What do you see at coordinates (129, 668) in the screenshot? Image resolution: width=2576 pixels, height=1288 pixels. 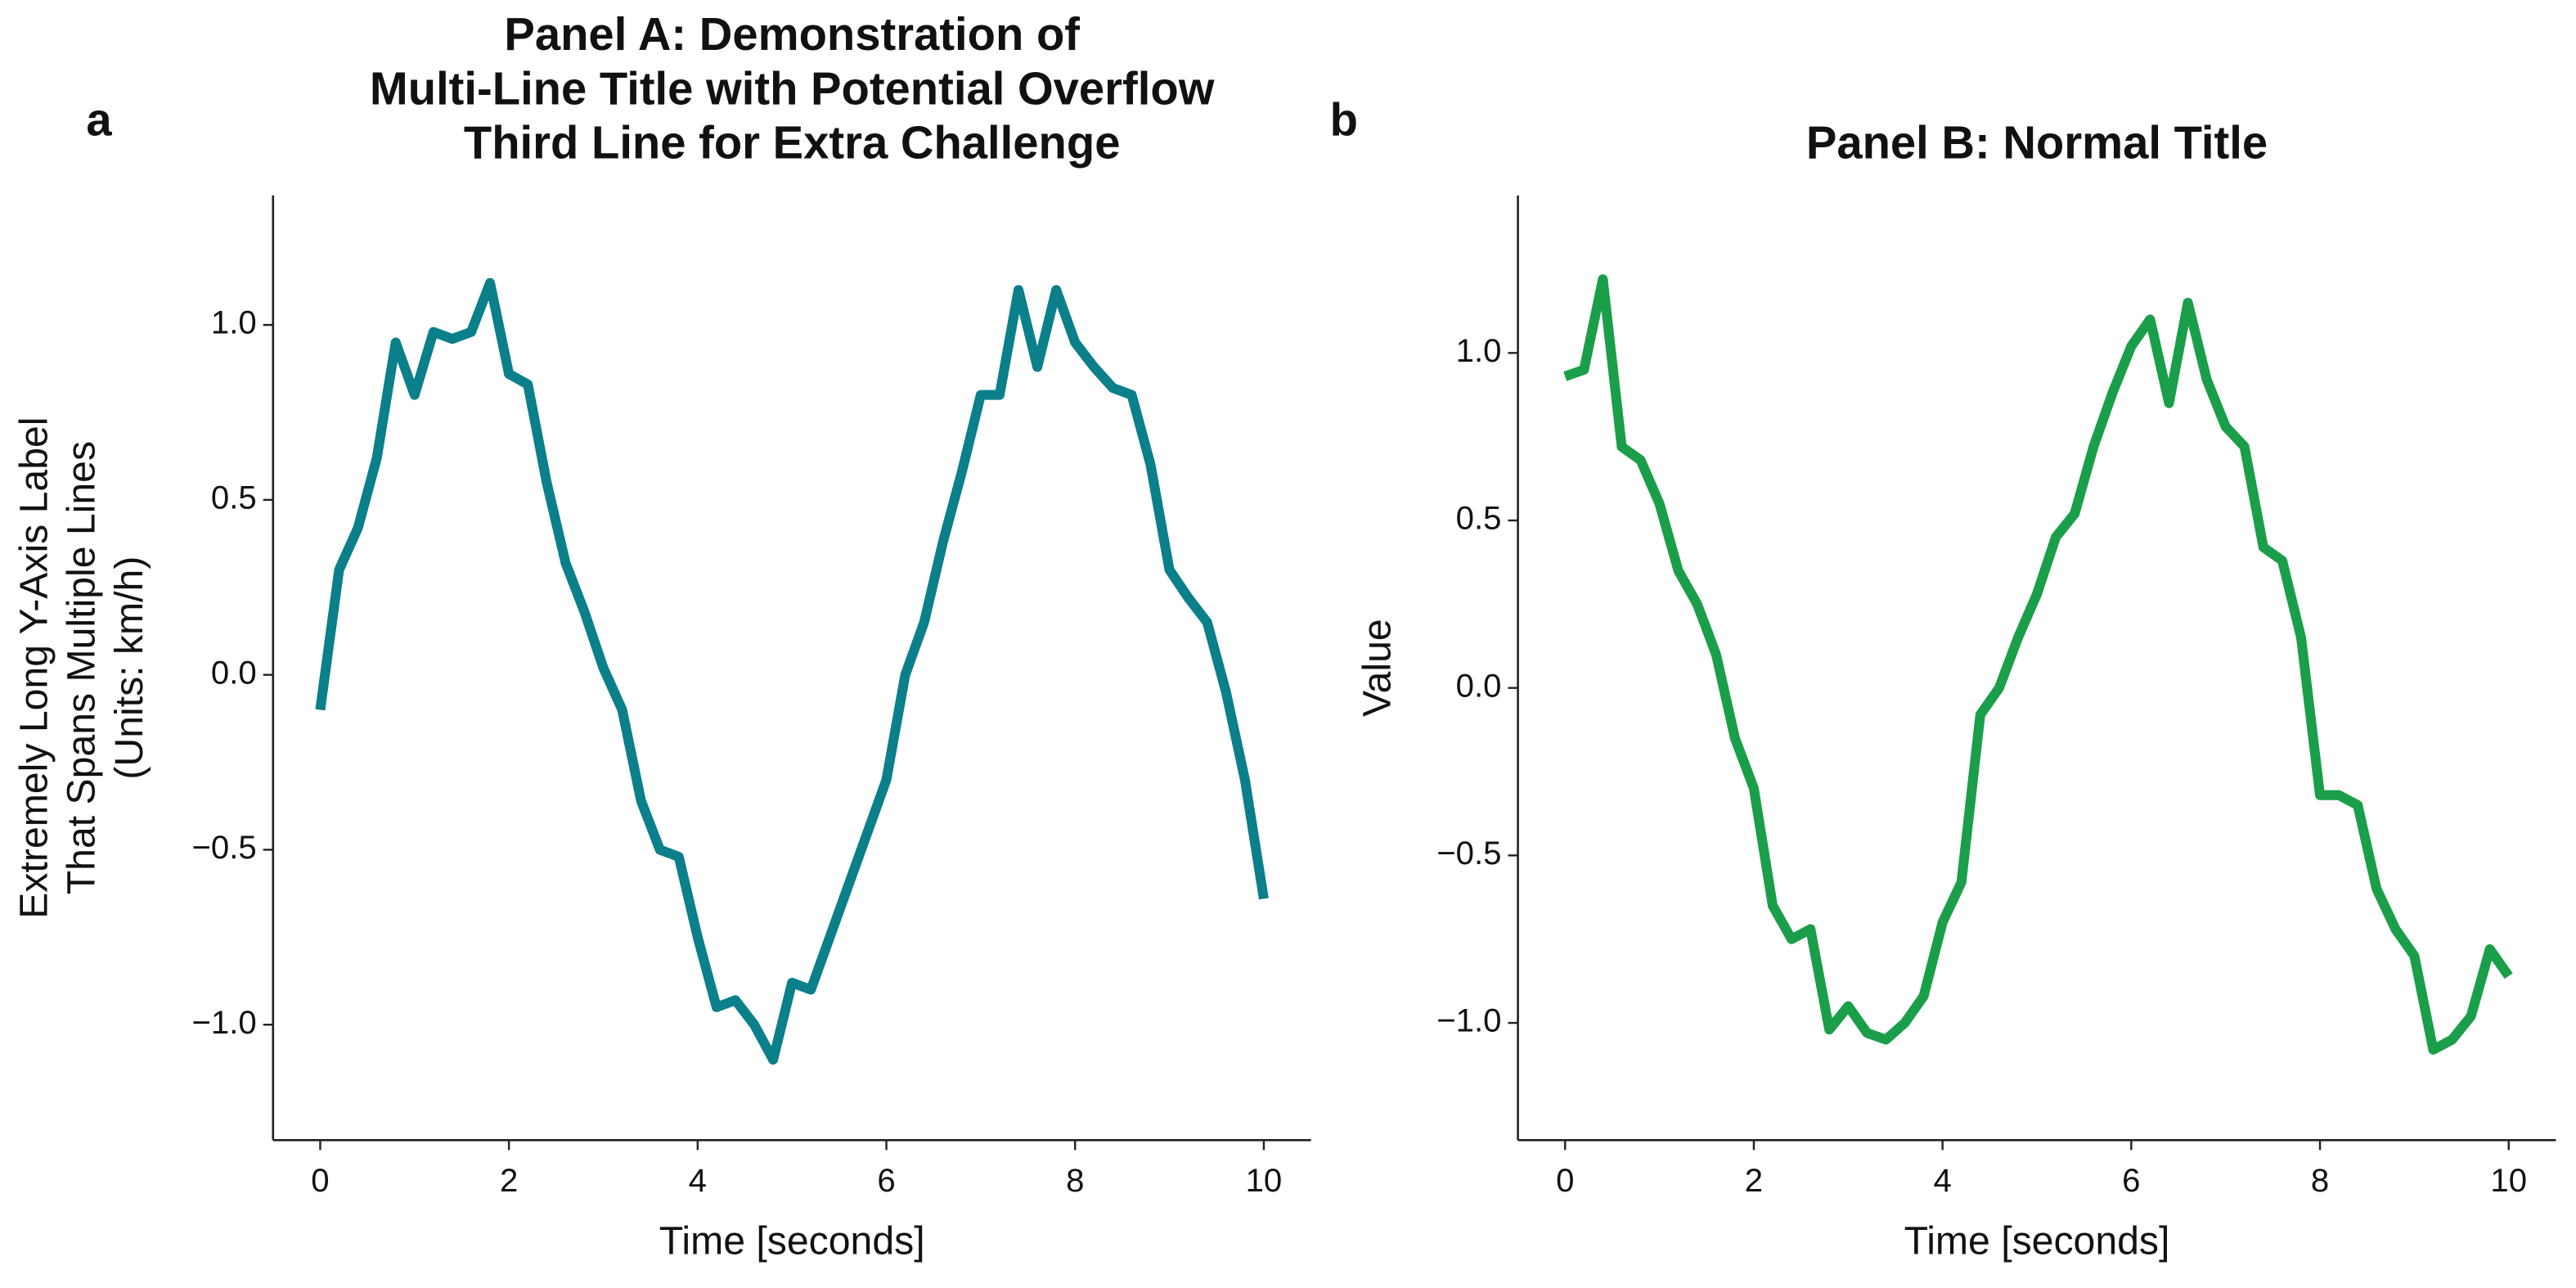 I see `y-axis-label: (Units: km/h)` at bounding box center [129, 668].